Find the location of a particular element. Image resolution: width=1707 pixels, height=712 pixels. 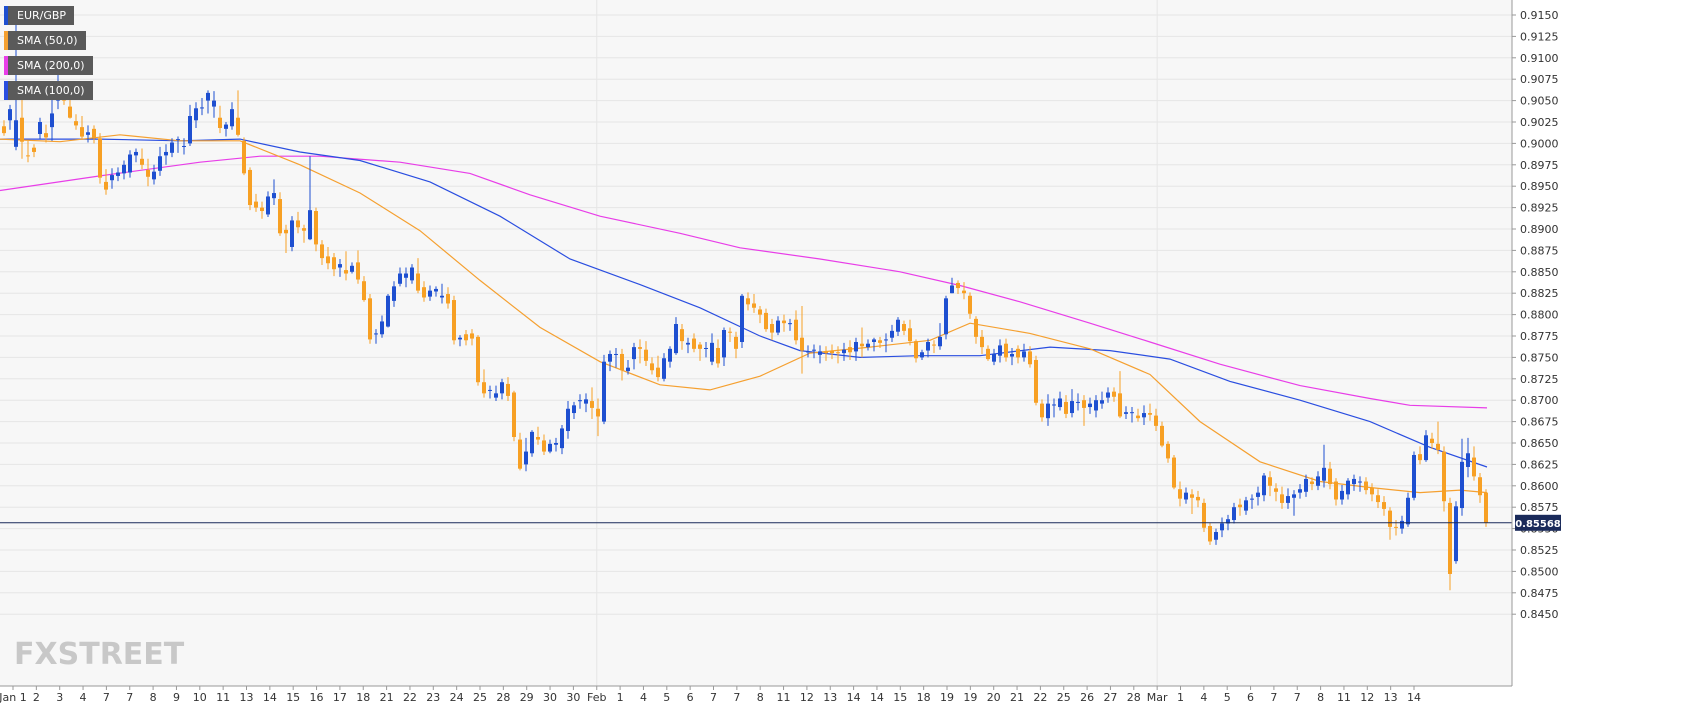

x-tick-label: 13 is located at coordinates (1391, 697).